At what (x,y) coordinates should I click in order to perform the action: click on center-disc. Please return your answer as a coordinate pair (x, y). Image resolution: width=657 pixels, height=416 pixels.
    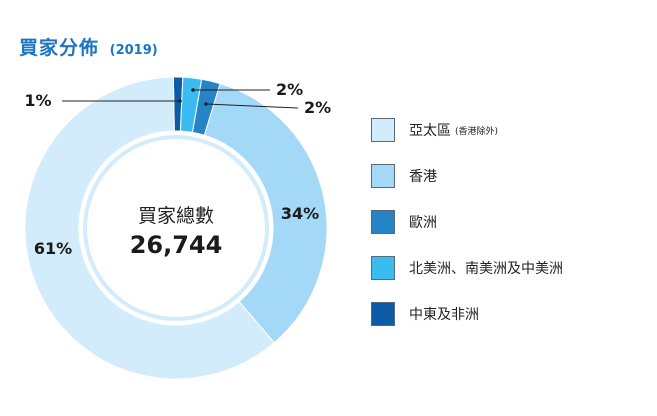
    Looking at the image, I should click on (176, 228).